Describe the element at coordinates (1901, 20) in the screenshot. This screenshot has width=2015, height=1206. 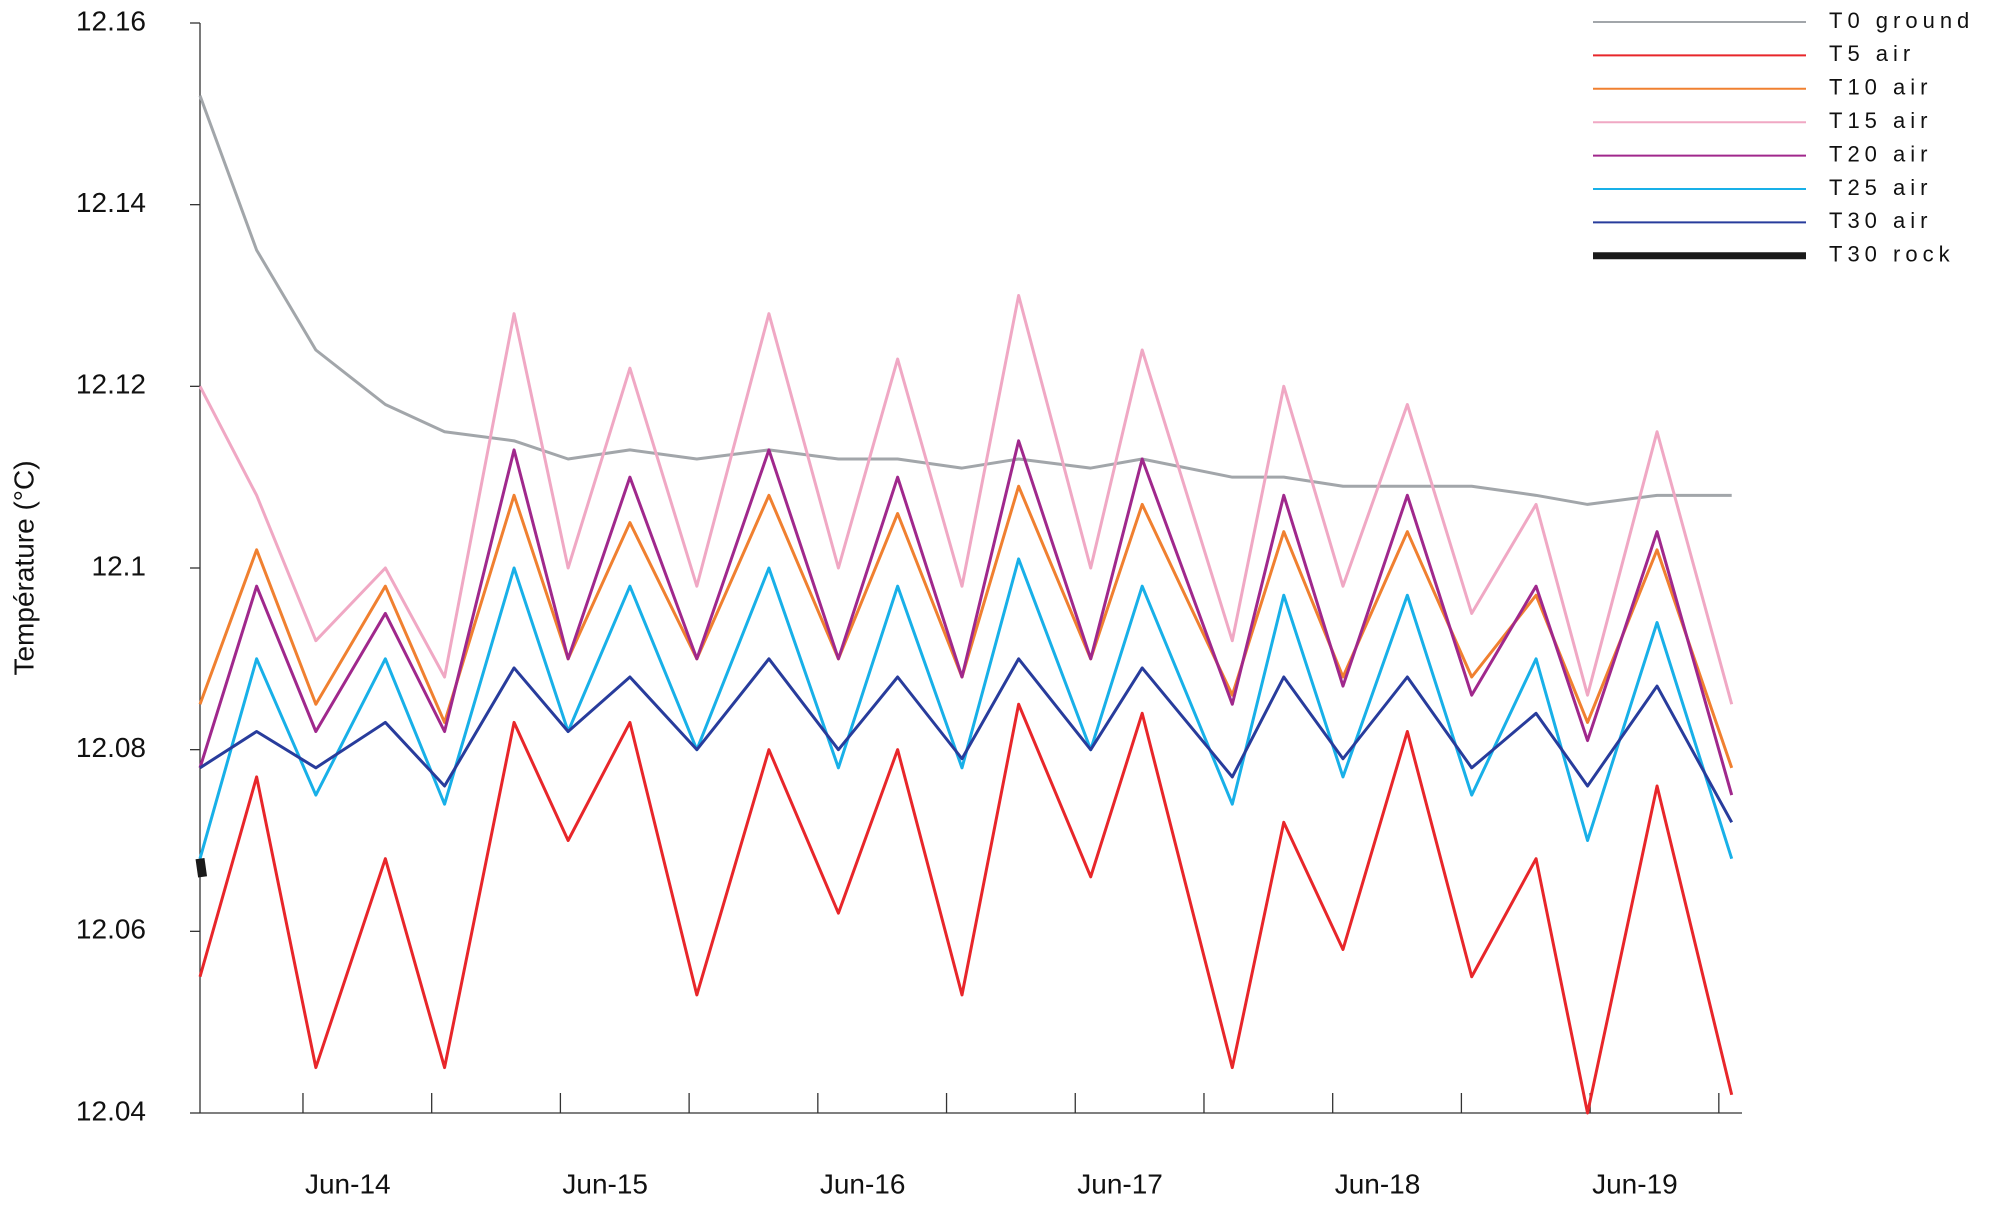
I see `legend-label: T0 ground` at that location.